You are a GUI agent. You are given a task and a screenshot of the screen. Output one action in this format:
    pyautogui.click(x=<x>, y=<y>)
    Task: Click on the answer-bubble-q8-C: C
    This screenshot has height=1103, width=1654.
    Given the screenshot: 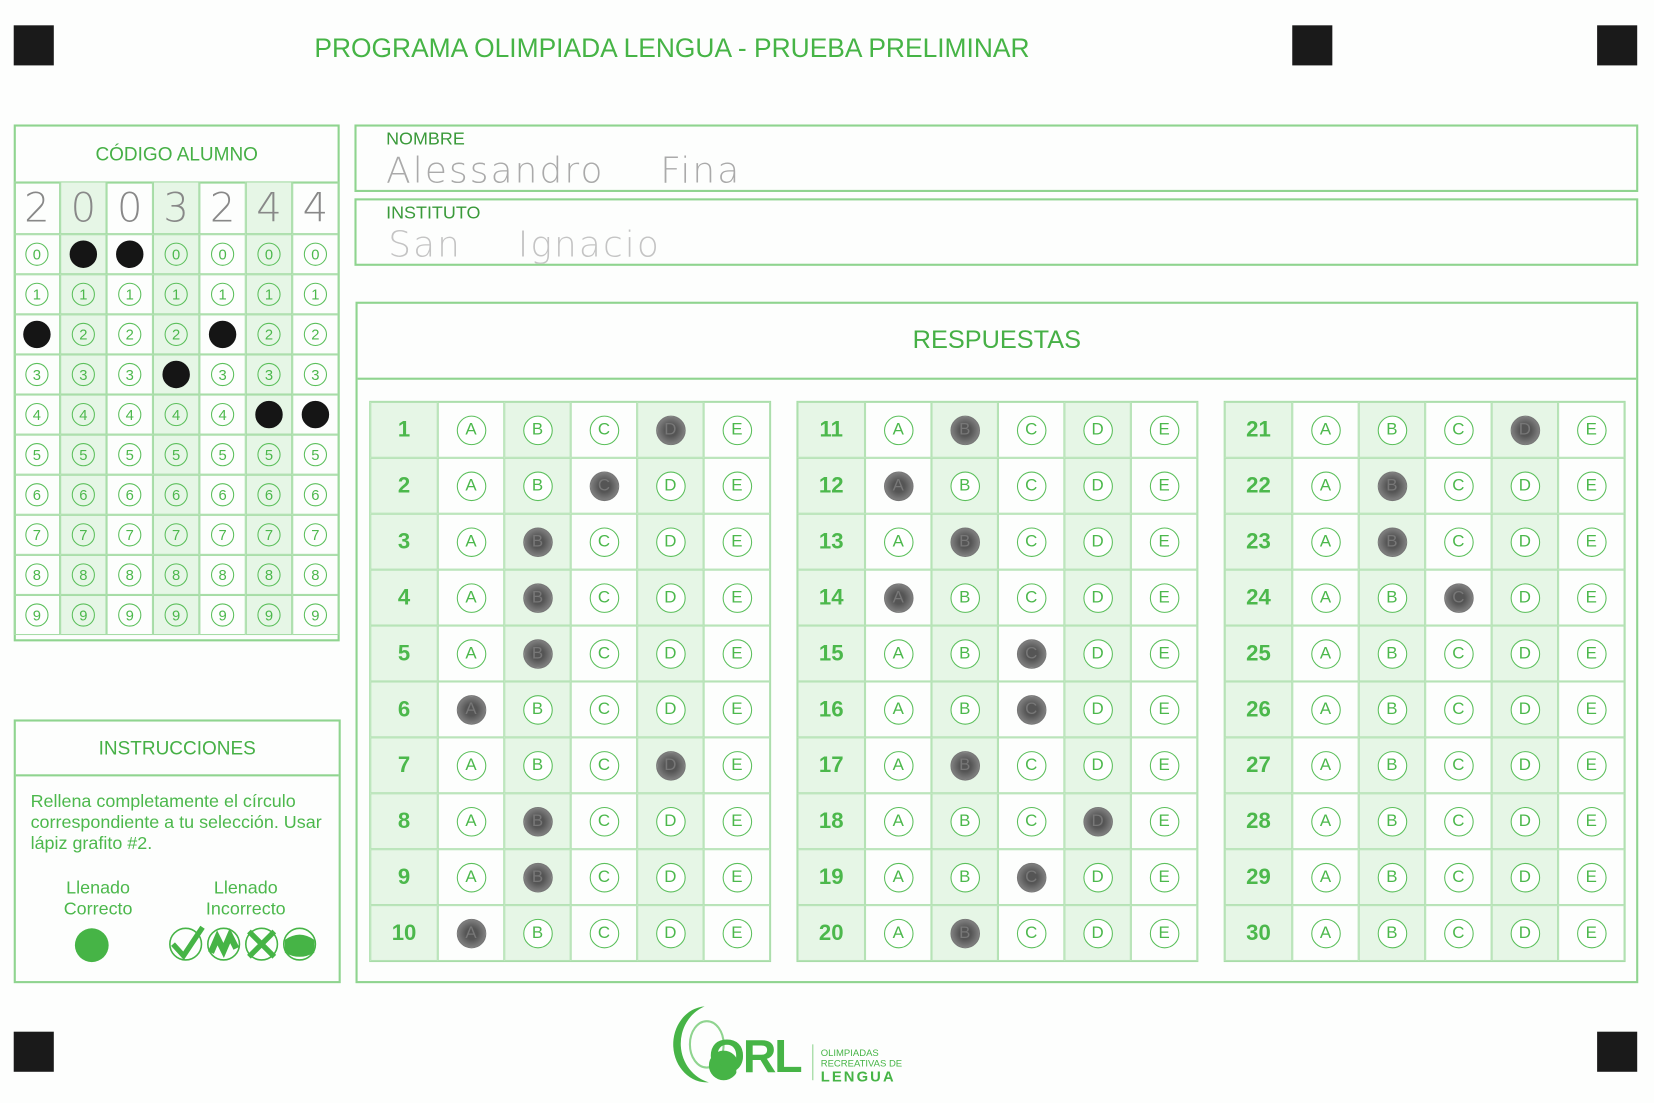 What is the action you would take?
    pyautogui.click(x=604, y=821)
    